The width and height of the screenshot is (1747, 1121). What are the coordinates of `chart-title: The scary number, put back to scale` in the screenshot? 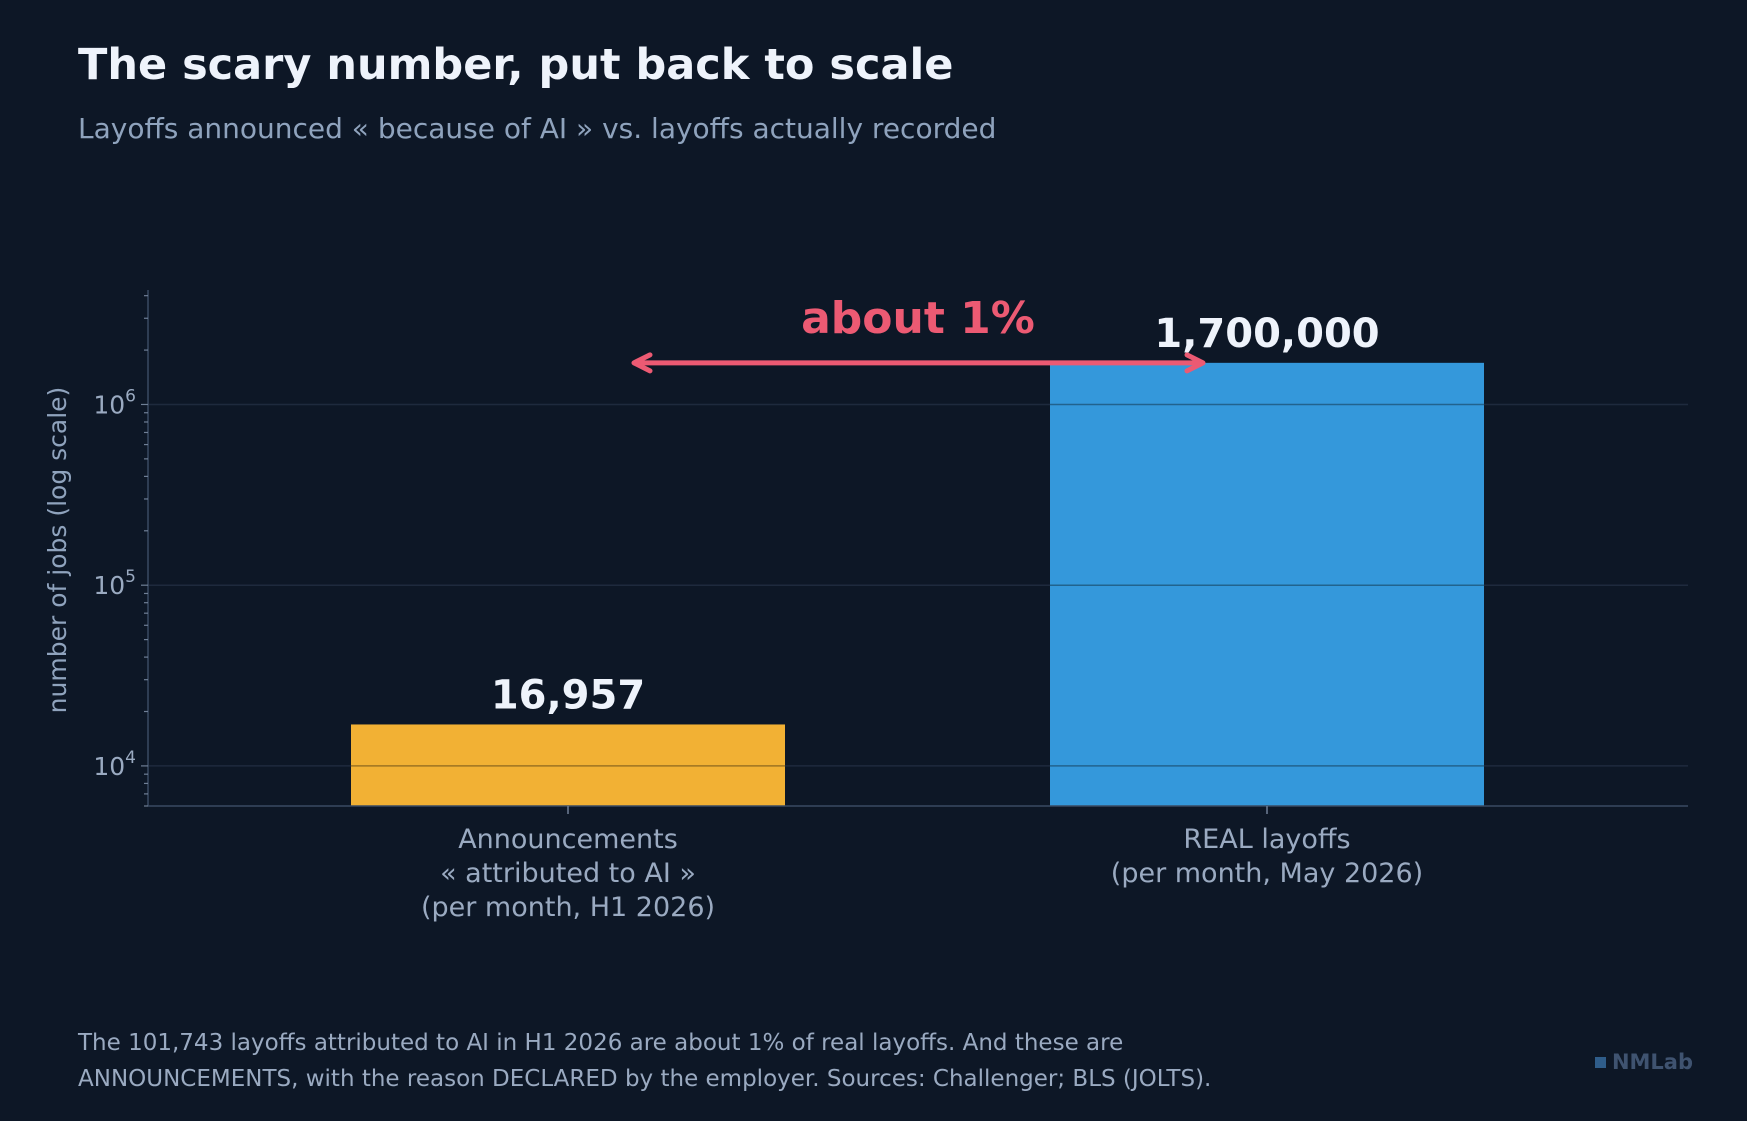 It's located at (516, 65).